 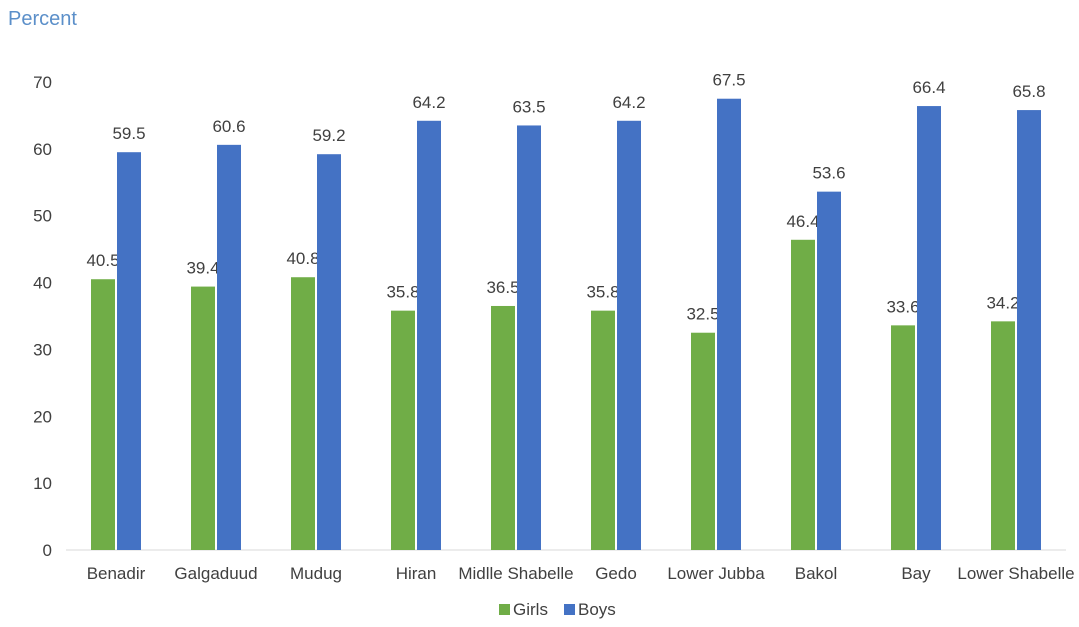 I want to click on y-tick-label: 40, so click(x=42, y=283).